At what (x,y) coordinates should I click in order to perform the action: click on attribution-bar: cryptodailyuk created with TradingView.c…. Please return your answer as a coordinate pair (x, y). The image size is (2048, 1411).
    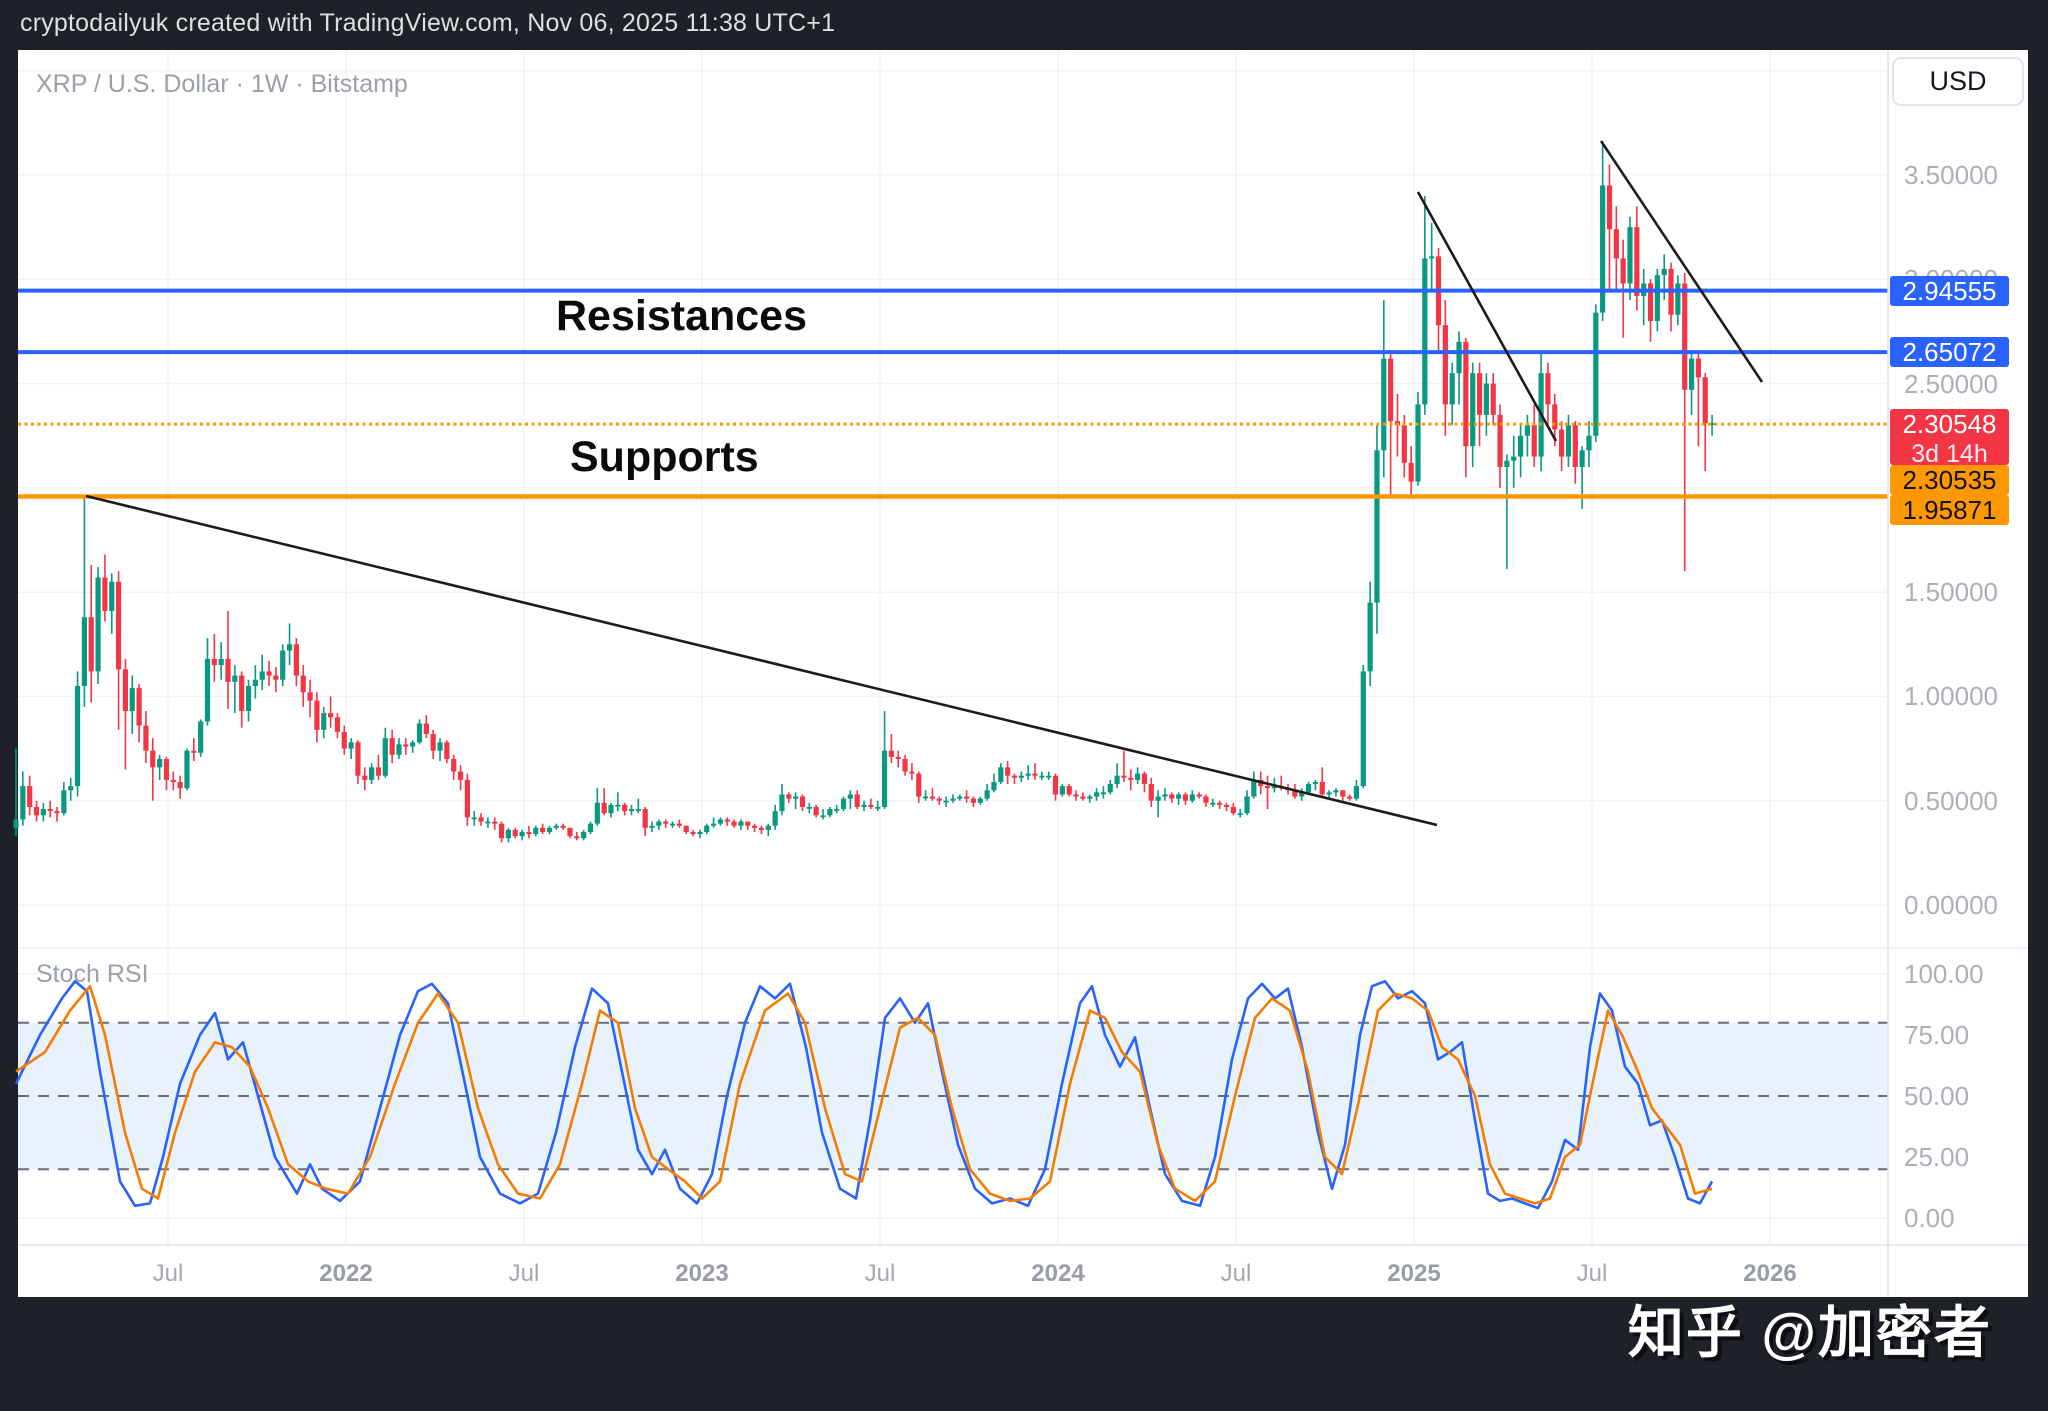
    Looking at the image, I should click on (1024, 25).